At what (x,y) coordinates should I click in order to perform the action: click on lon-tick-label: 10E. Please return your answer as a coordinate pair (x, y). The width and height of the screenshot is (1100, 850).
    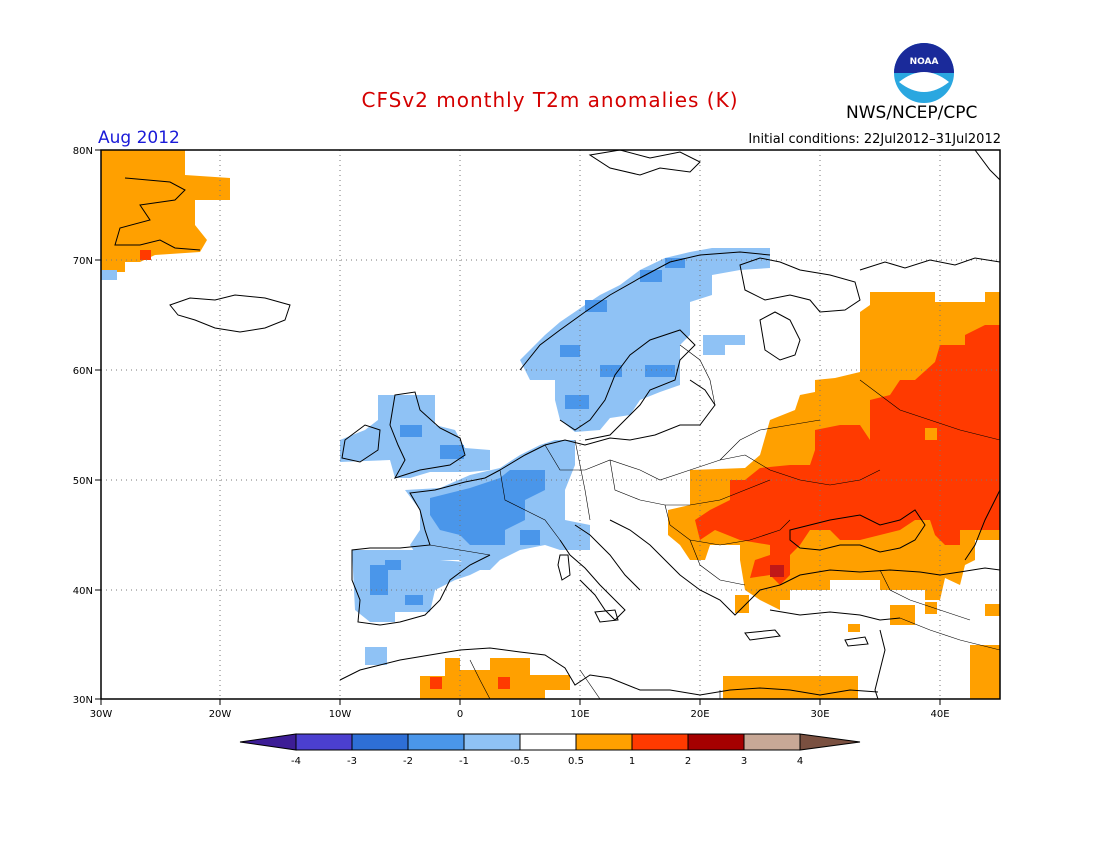
    Looking at the image, I should click on (579, 714).